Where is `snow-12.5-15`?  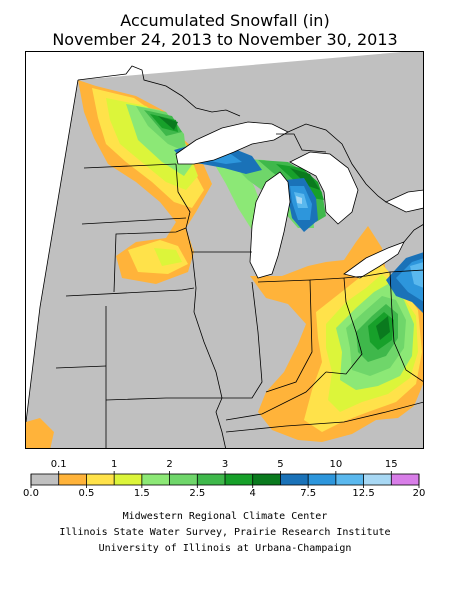
snow-12.5-15 is located at coordinates (299, 200).